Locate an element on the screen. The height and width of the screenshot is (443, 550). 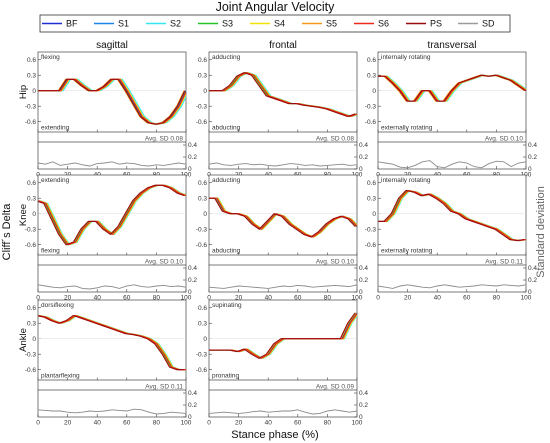
panel-bottom-label: abducting is located at coordinates (226, 251).